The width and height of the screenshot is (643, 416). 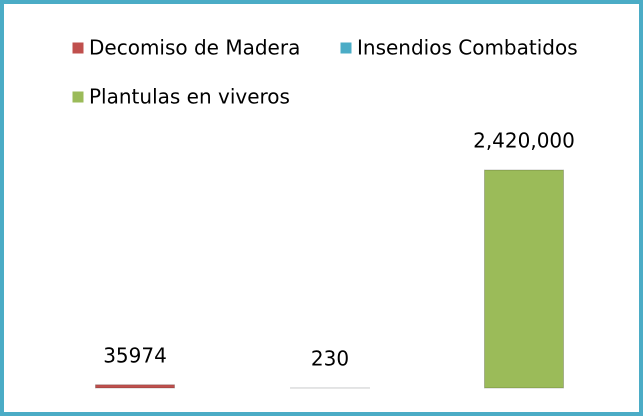 What do you see at coordinates (189, 97) in the screenshot?
I see `legend-label: Plantulas en viveros` at bounding box center [189, 97].